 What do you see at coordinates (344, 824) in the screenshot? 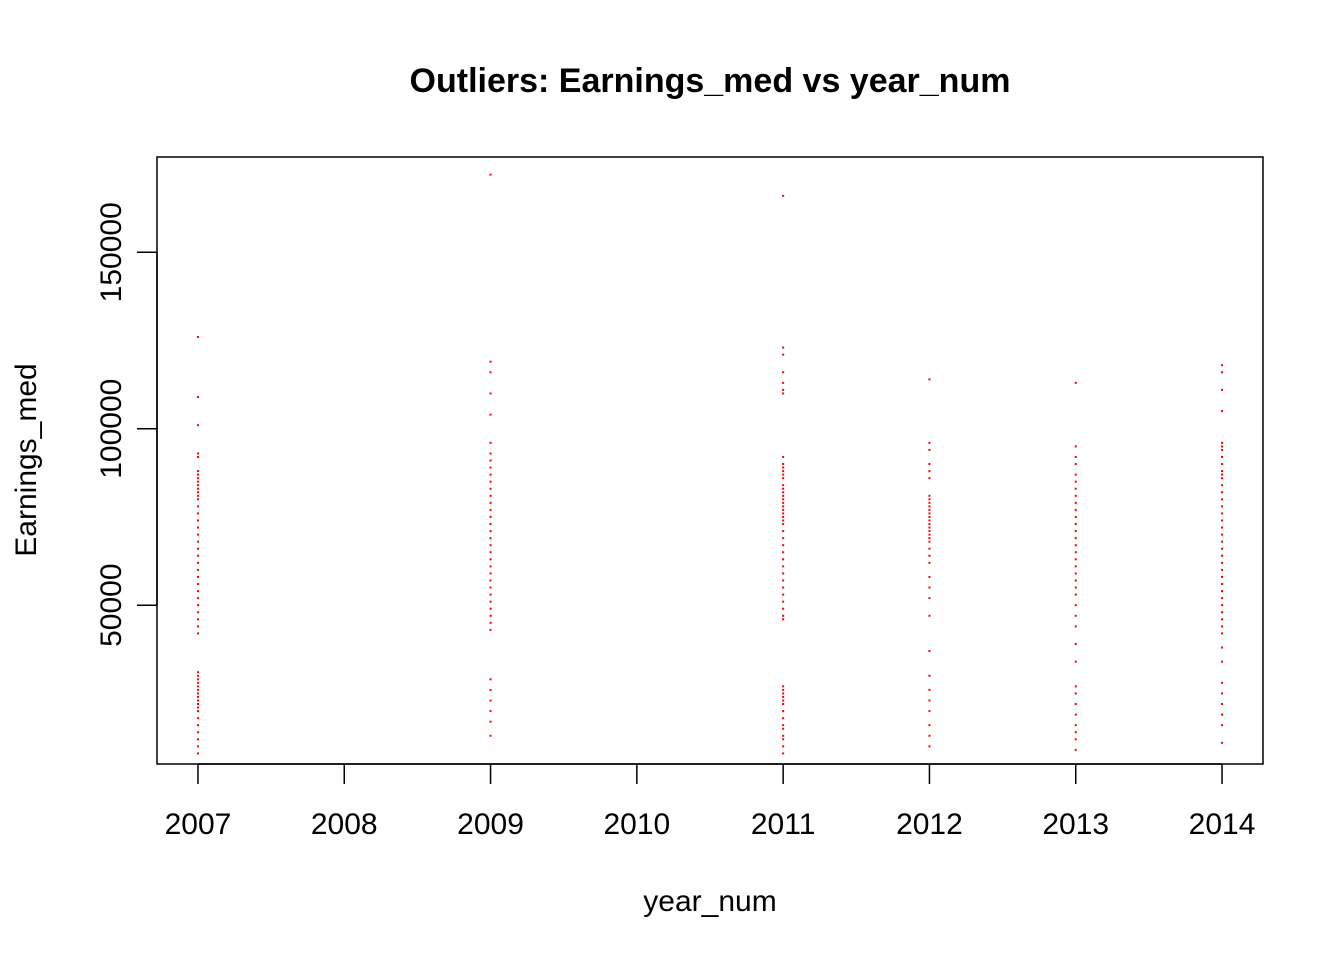
I see `x-tick-label: 2008` at bounding box center [344, 824].